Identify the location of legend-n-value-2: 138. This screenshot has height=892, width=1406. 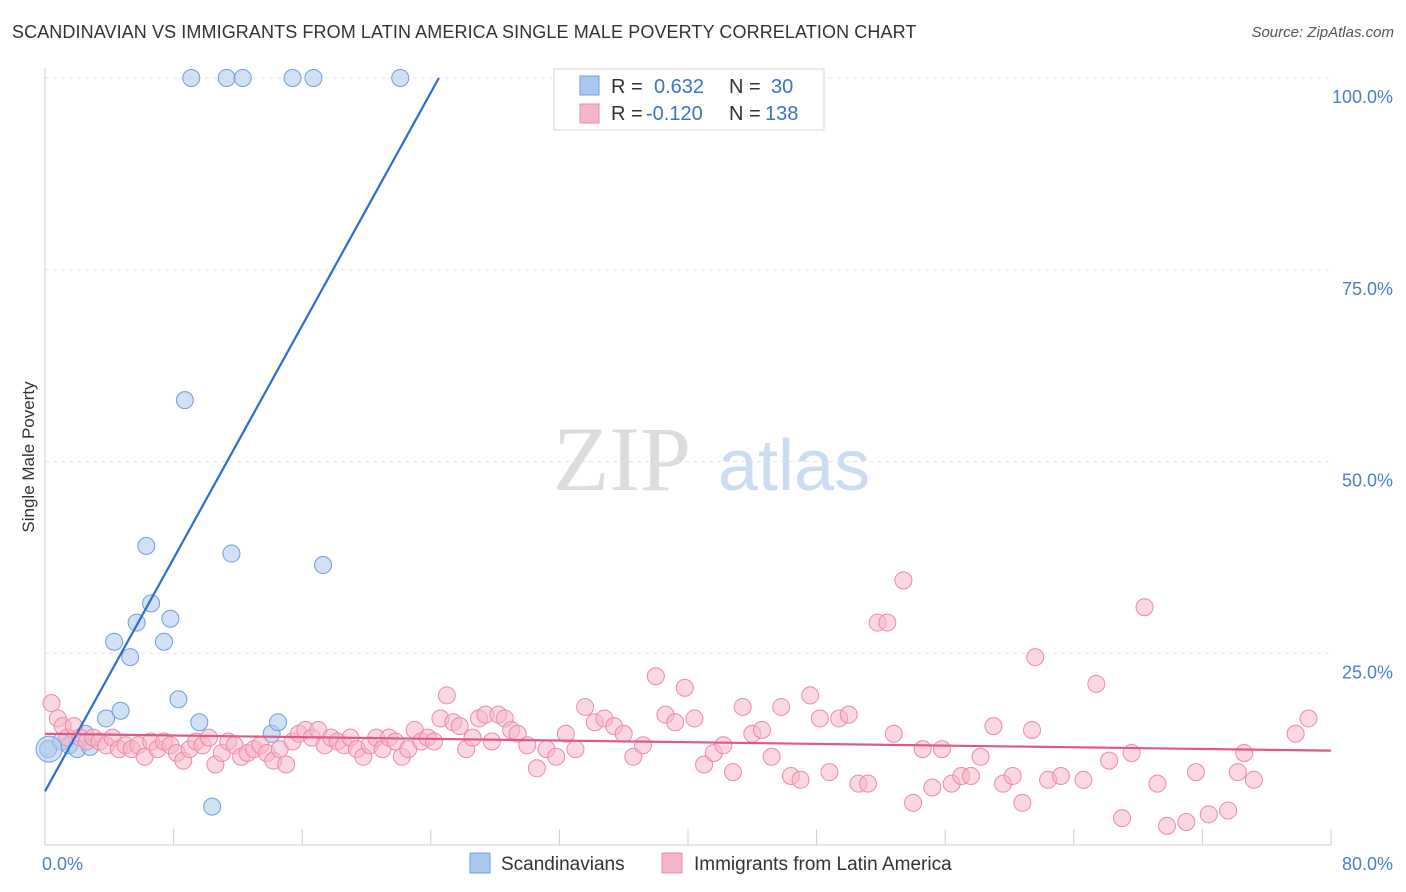
(781, 114).